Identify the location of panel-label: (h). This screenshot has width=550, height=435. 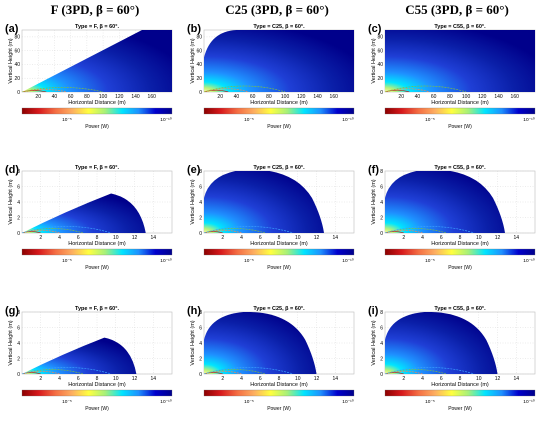
(194, 311).